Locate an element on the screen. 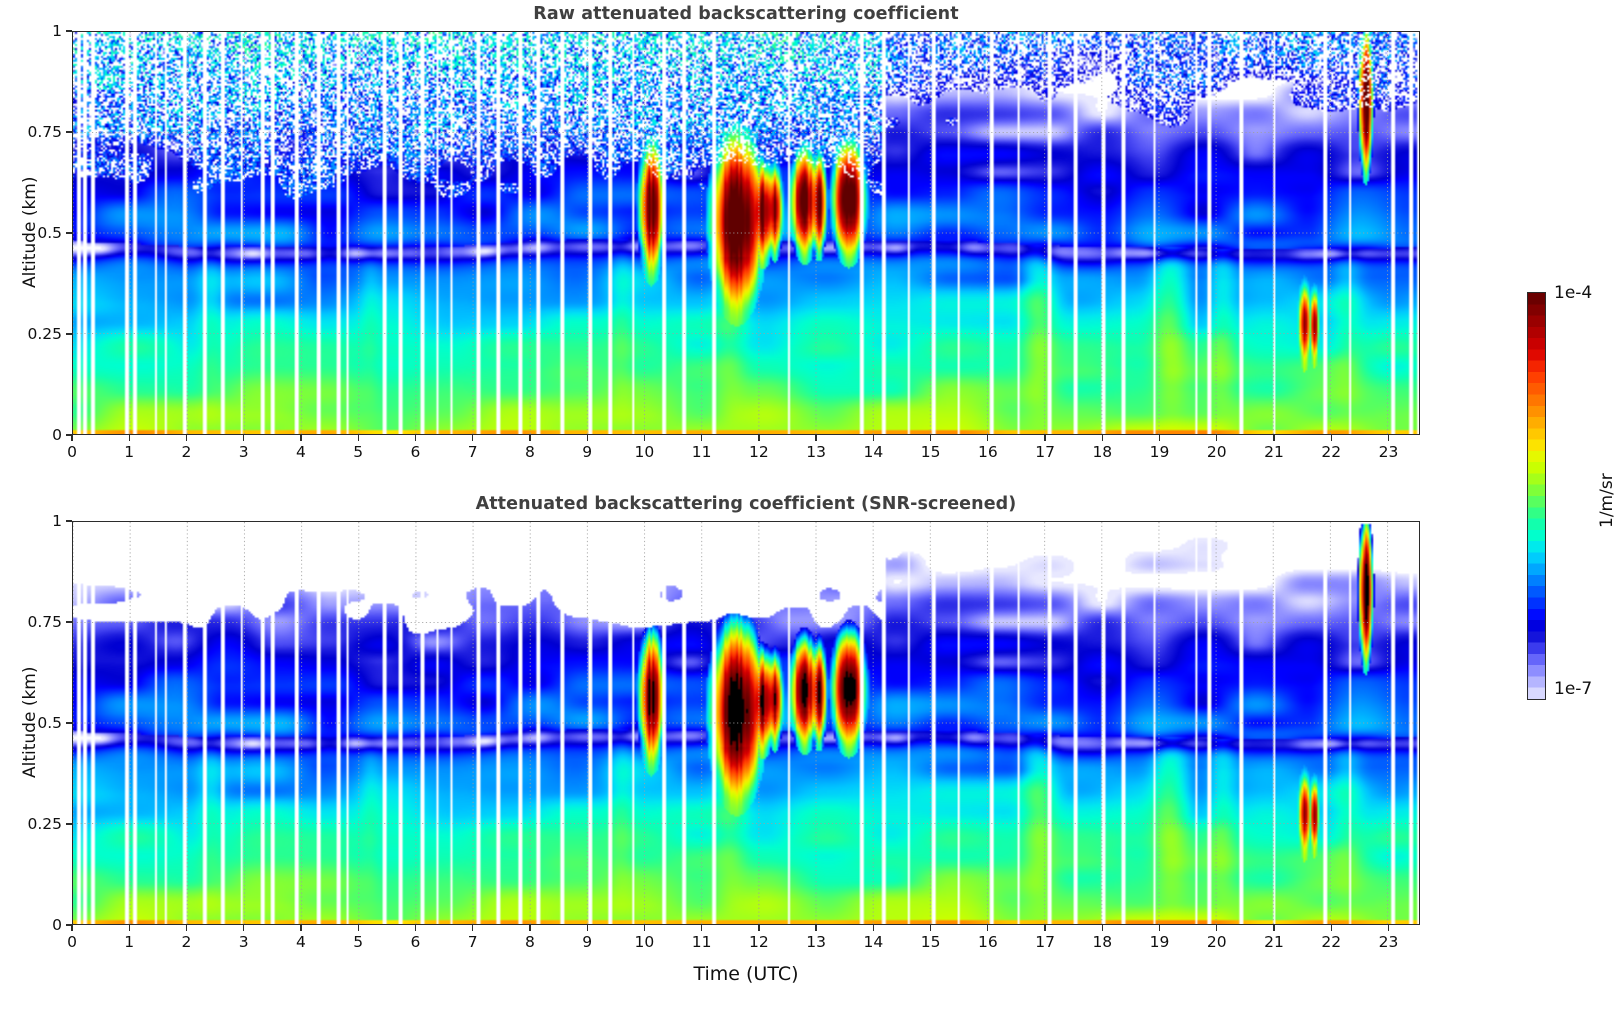 The width and height of the screenshot is (1621, 1020). colorbar is located at coordinates (1536, 496).